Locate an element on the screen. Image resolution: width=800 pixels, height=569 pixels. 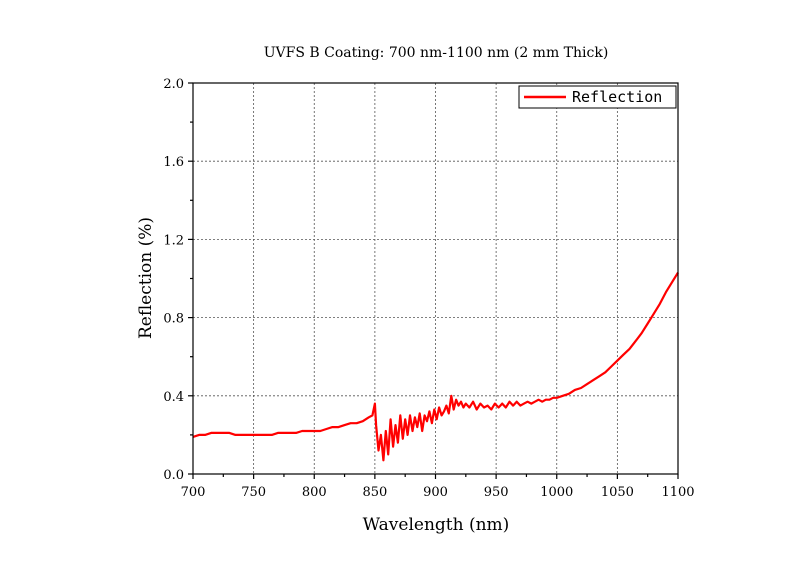
y-tick-label: 0.4 is located at coordinates (173, 397).